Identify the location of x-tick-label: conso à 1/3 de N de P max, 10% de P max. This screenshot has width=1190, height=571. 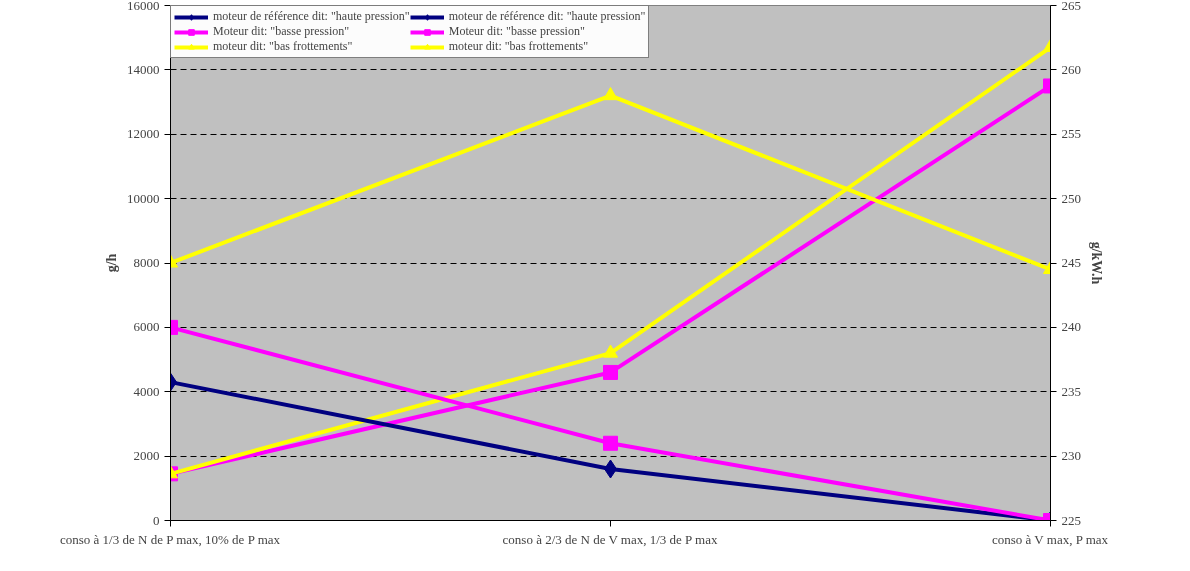
(170, 539).